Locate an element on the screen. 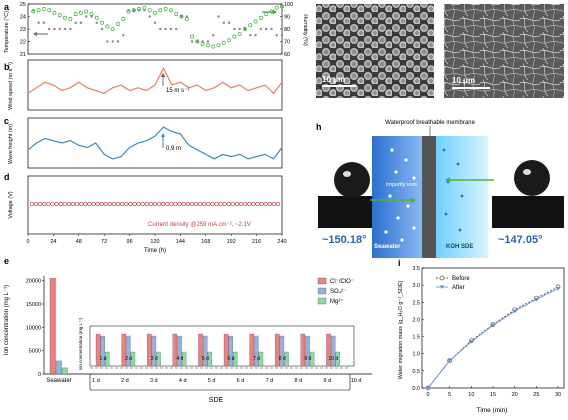 The width and height of the screenshot is (568, 420). contact-angle-left: ~150.18° is located at coordinates (344, 240).